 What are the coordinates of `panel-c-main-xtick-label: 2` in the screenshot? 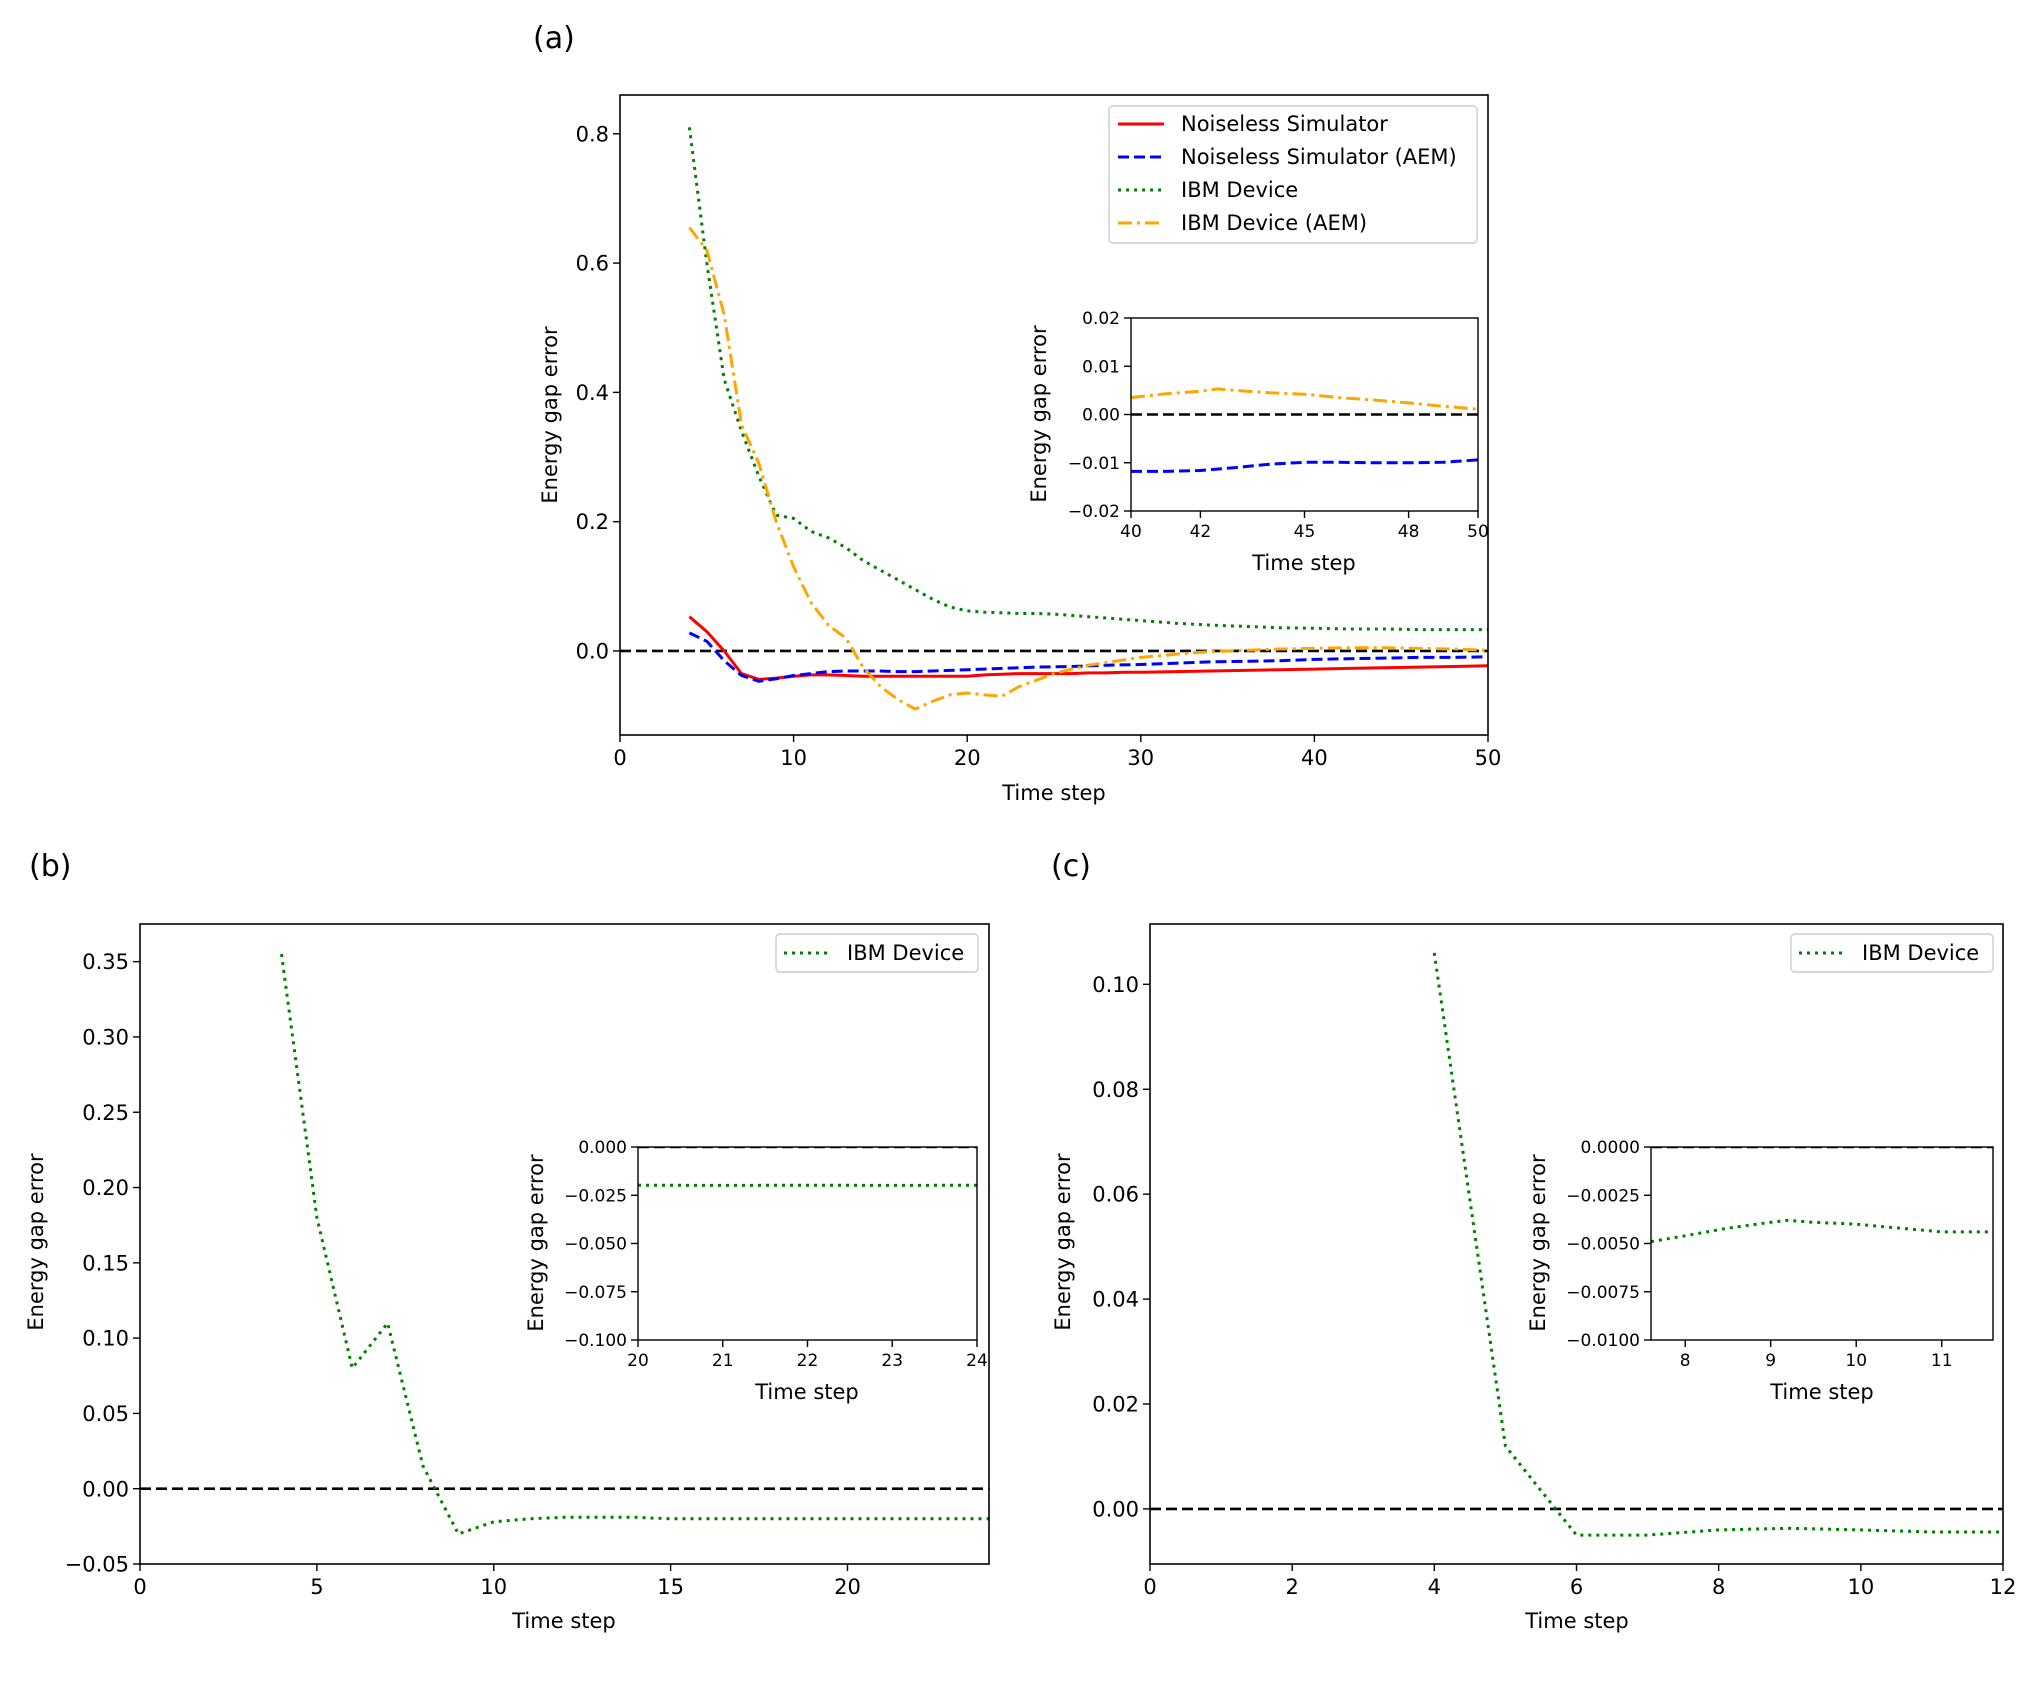 It's located at (1291, 1587).